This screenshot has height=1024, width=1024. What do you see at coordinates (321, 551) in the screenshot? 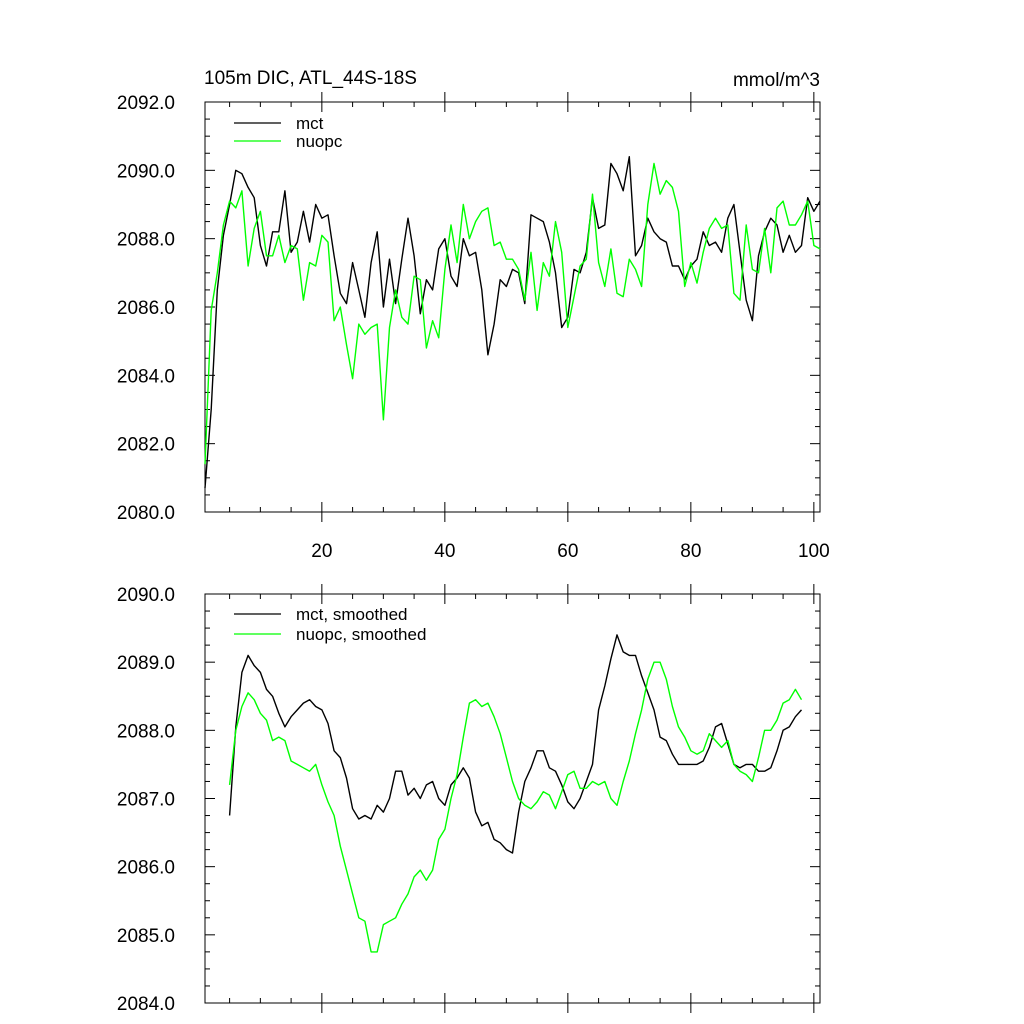
I see `x-tick-label: 20` at bounding box center [321, 551].